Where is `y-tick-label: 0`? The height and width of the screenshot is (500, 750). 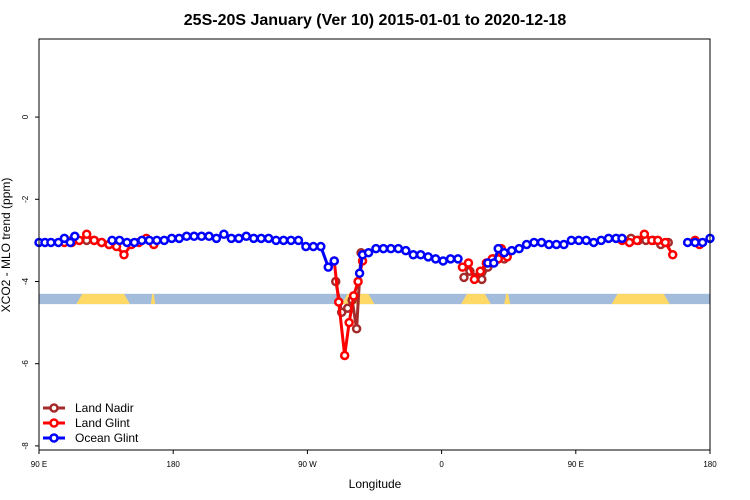 y-tick-label: 0 is located at coordinates (25, 116).